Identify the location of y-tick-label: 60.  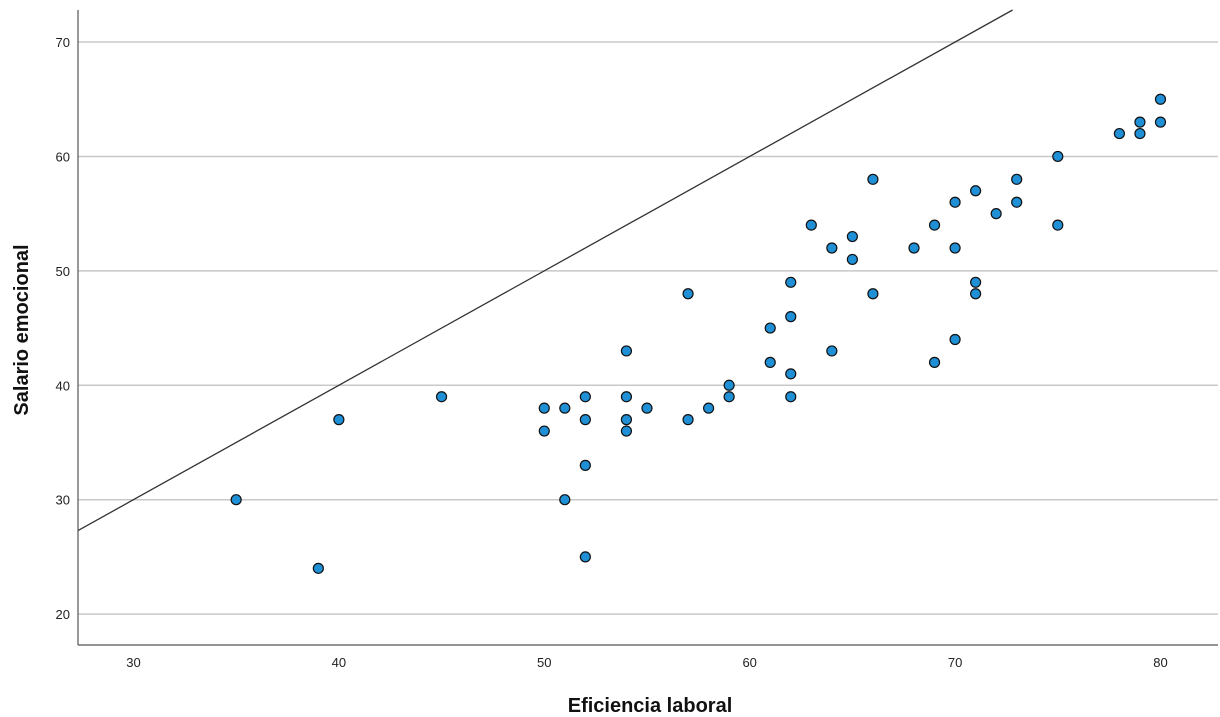
(63, 156).